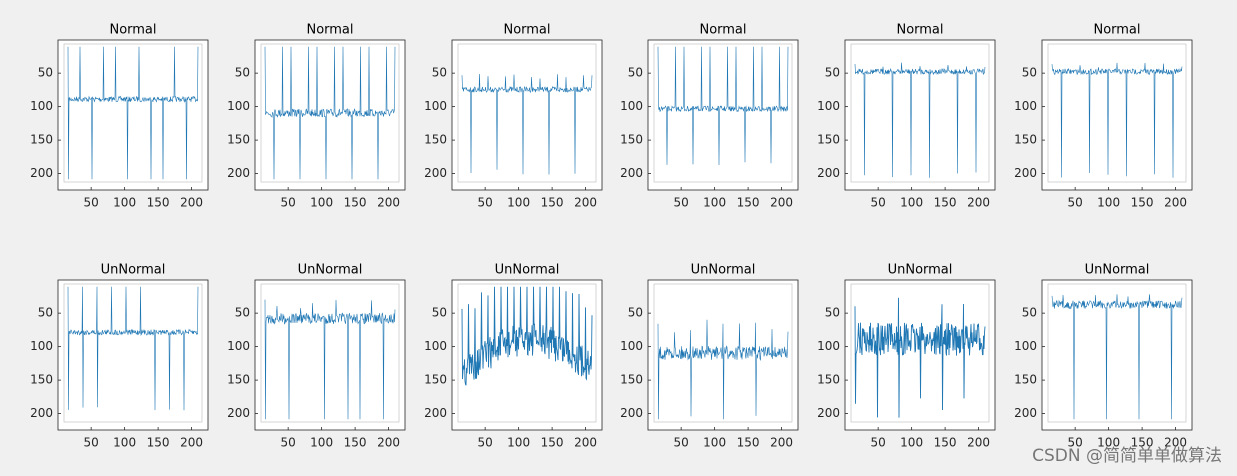 The height and width of the screenshot is (476, 1237). I want to click on watermark: CSDN @简简单单做算法, so click(1127, 456).